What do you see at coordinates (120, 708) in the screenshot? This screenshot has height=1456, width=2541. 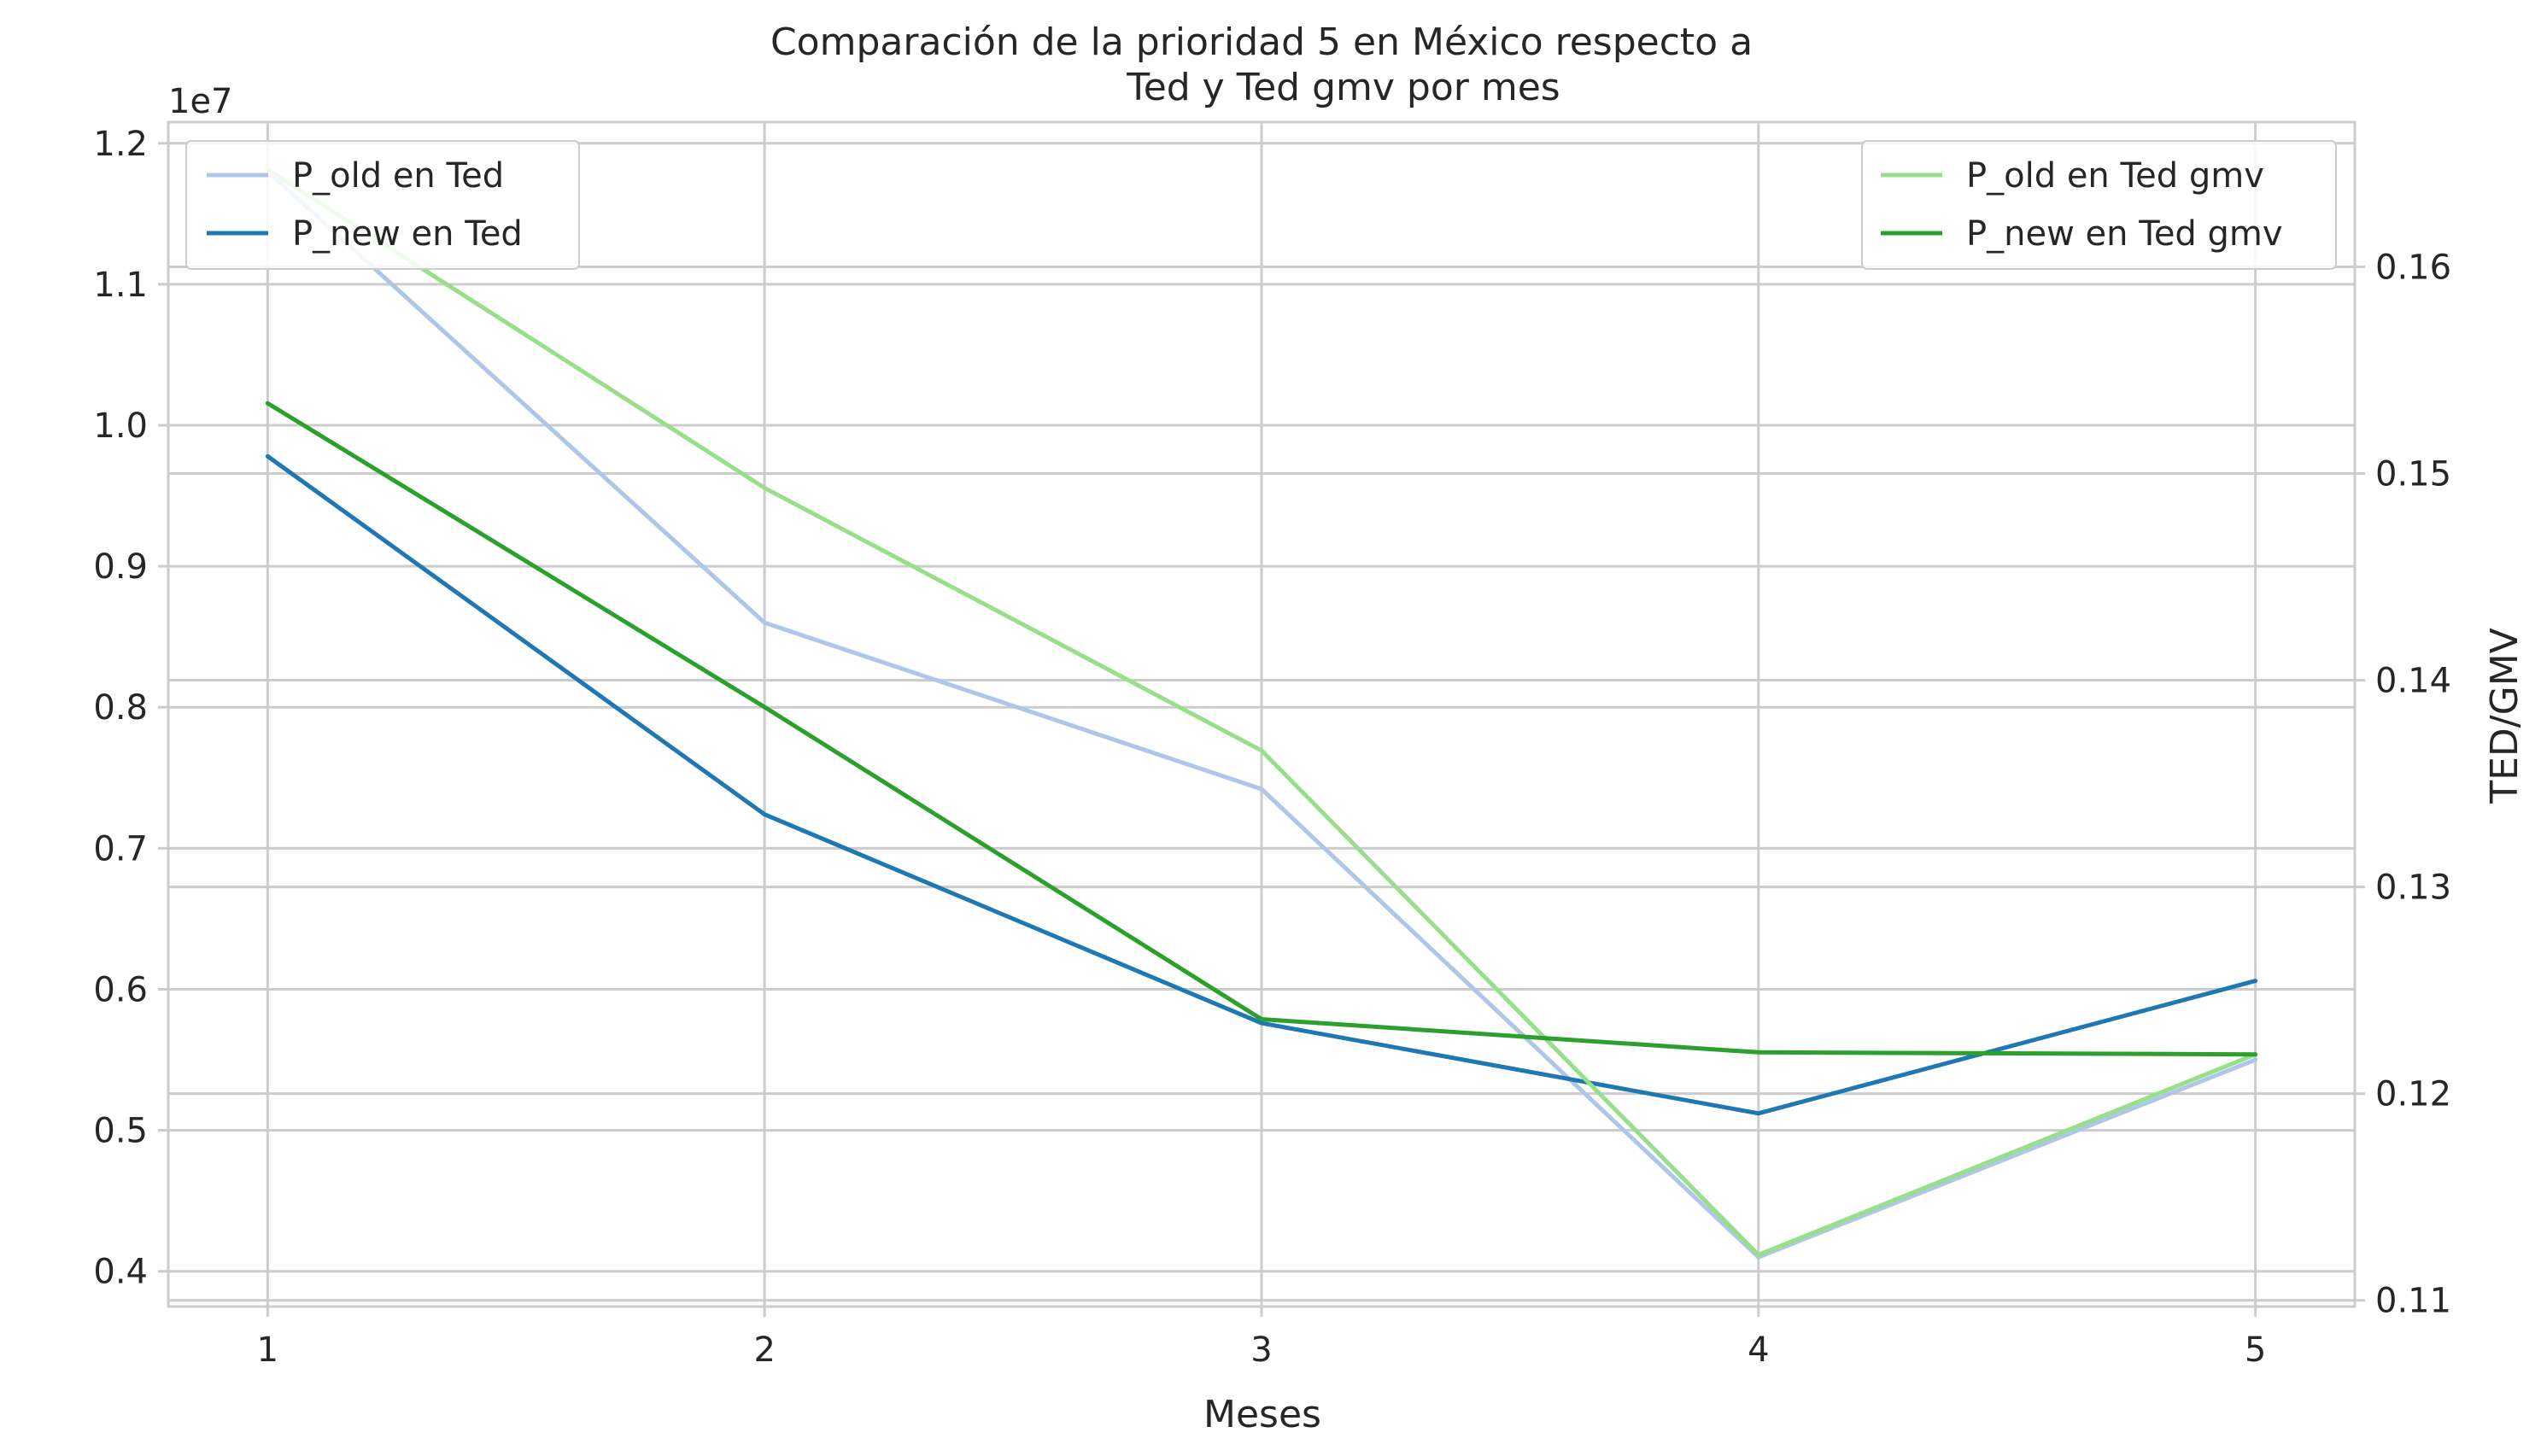 I see `left-y-tick-label: 0.8` at bounding box center [120, 708].